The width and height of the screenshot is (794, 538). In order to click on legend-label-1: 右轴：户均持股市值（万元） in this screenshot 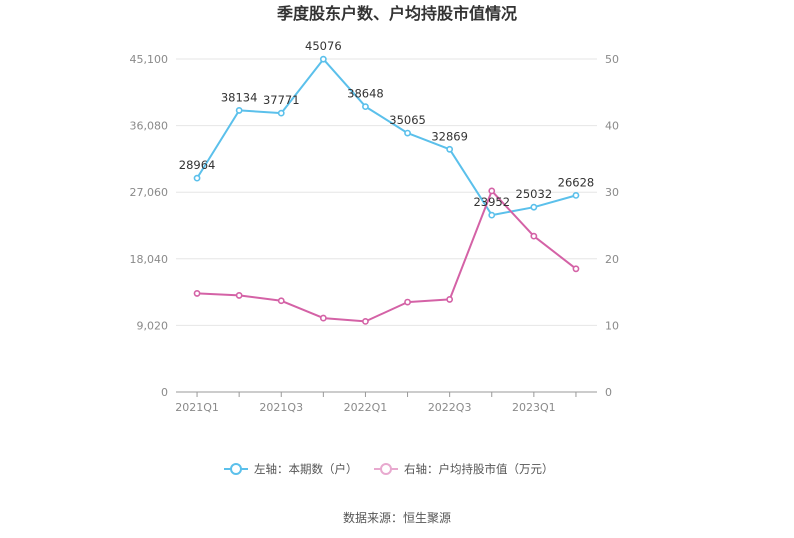, I will do `click(479, 469)`.